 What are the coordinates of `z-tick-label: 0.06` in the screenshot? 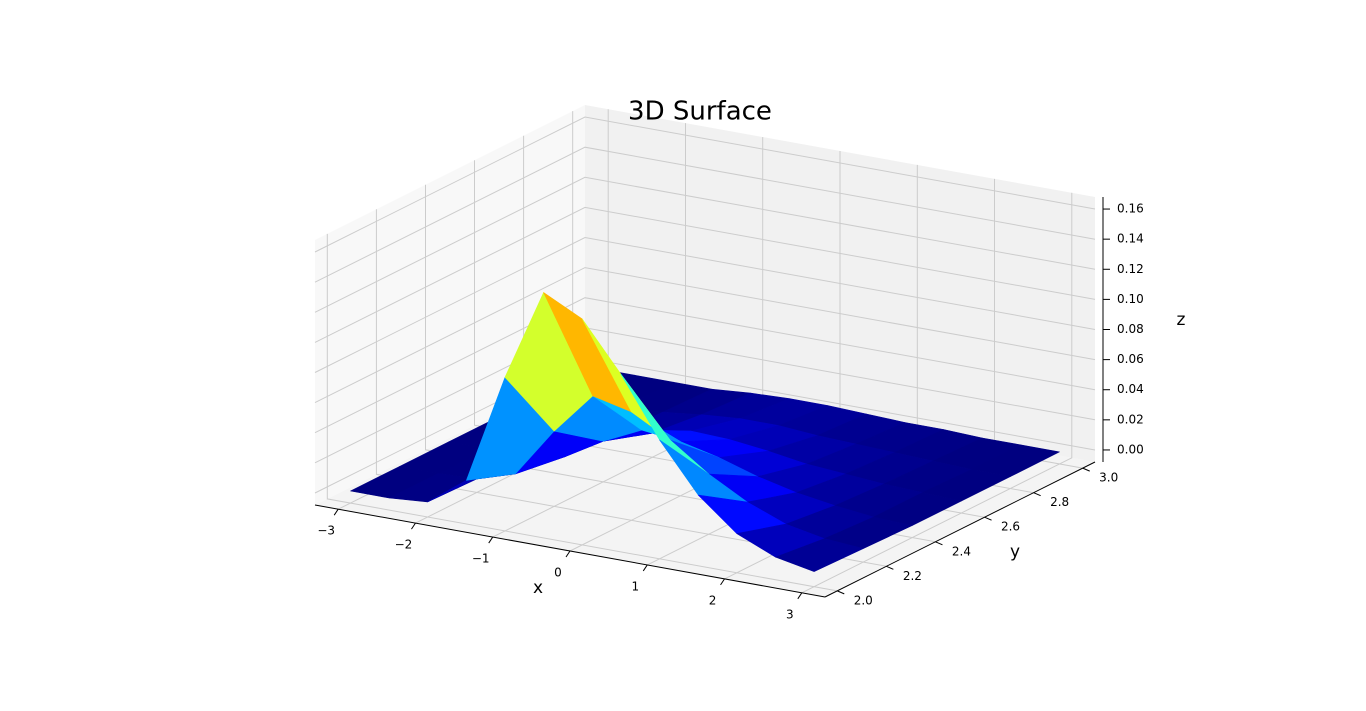 It's located at (1130, 359).